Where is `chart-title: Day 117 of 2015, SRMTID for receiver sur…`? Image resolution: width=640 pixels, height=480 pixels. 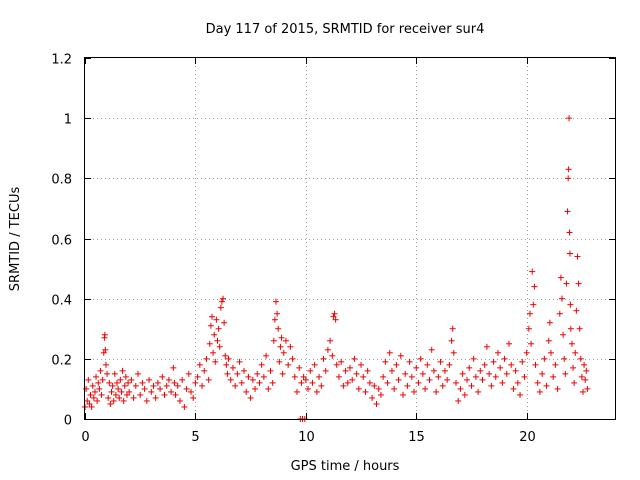
chart-title: Day 117 of 2015, SRMTID for receiver sur… is located at coordinates (345, 29).